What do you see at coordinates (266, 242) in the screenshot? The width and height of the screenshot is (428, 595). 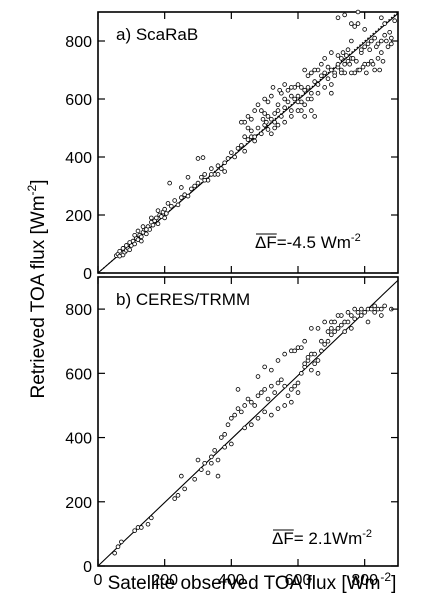 I see `panel-a-mean-symbol: ΔF` at bounding box center [266, 242].